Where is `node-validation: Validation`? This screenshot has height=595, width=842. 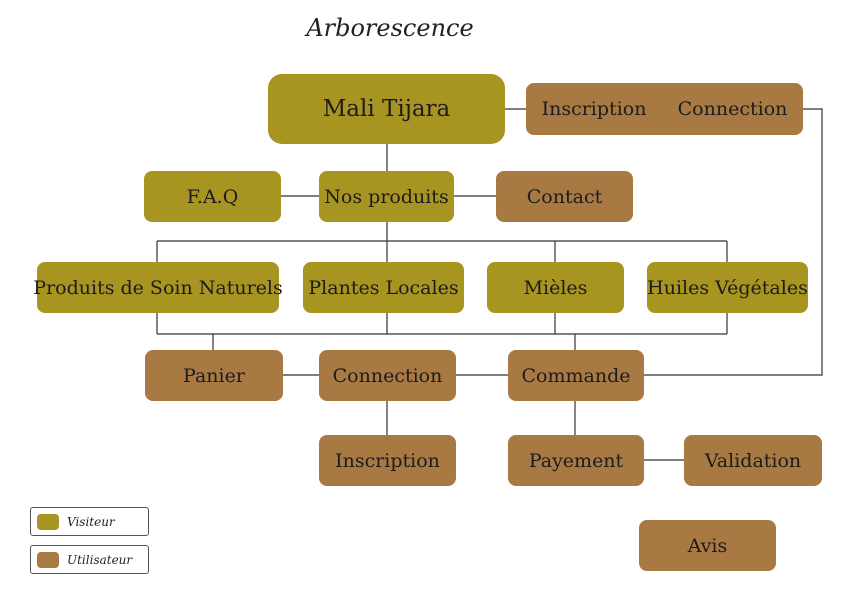
node-validation: Validation is located at coordinates (753, 460).